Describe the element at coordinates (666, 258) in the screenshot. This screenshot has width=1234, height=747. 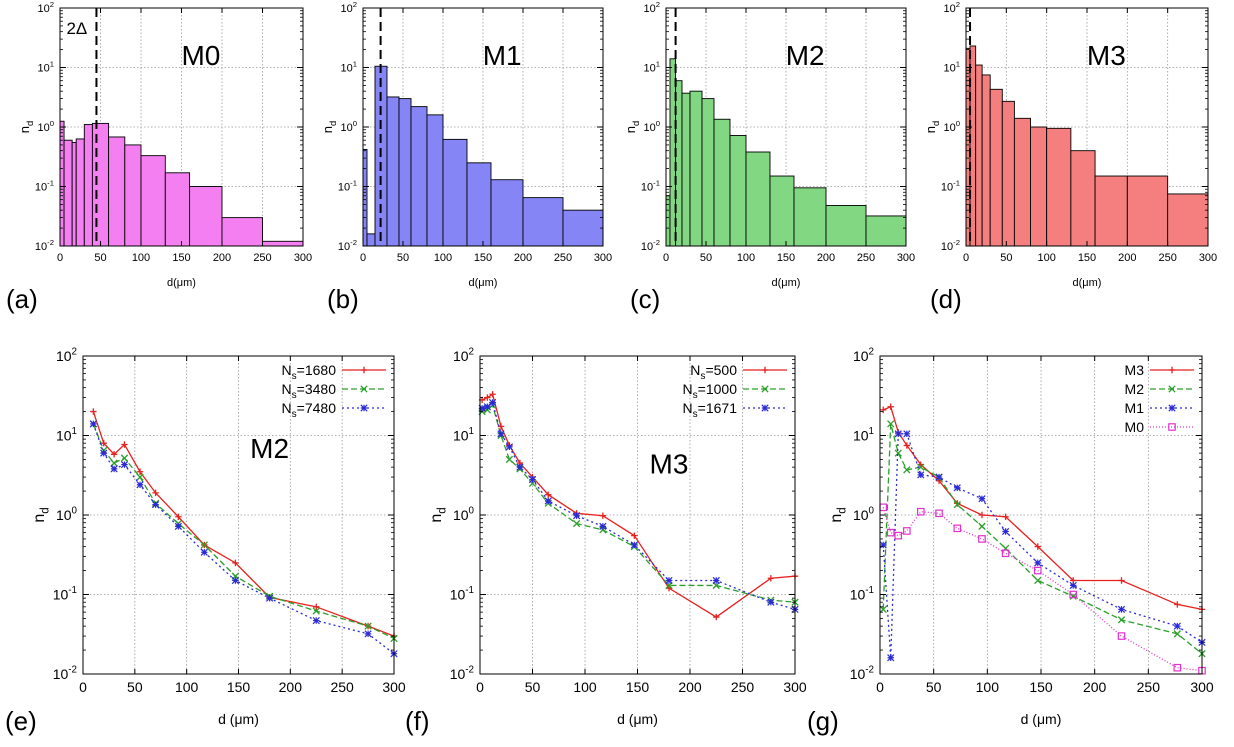
I see `x-tick-label: 0` at that location.